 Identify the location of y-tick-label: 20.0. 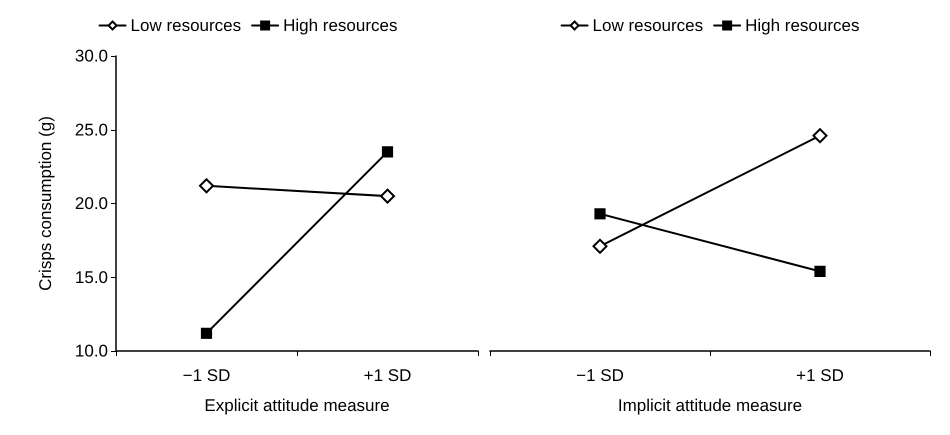
(91, 203).